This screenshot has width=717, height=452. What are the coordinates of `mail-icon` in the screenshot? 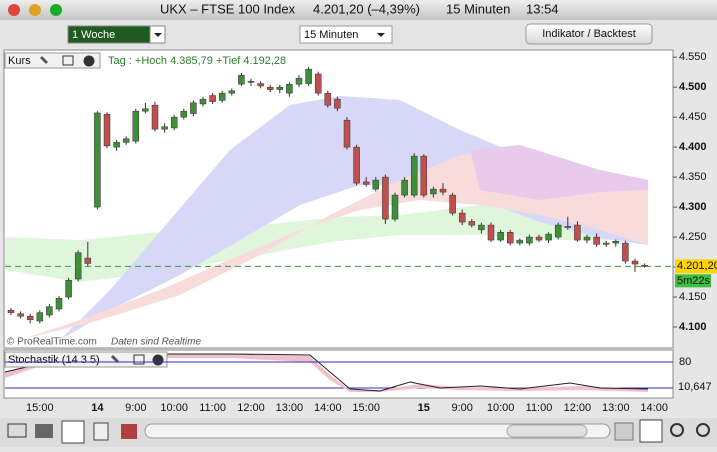 It's located at (17, 430).